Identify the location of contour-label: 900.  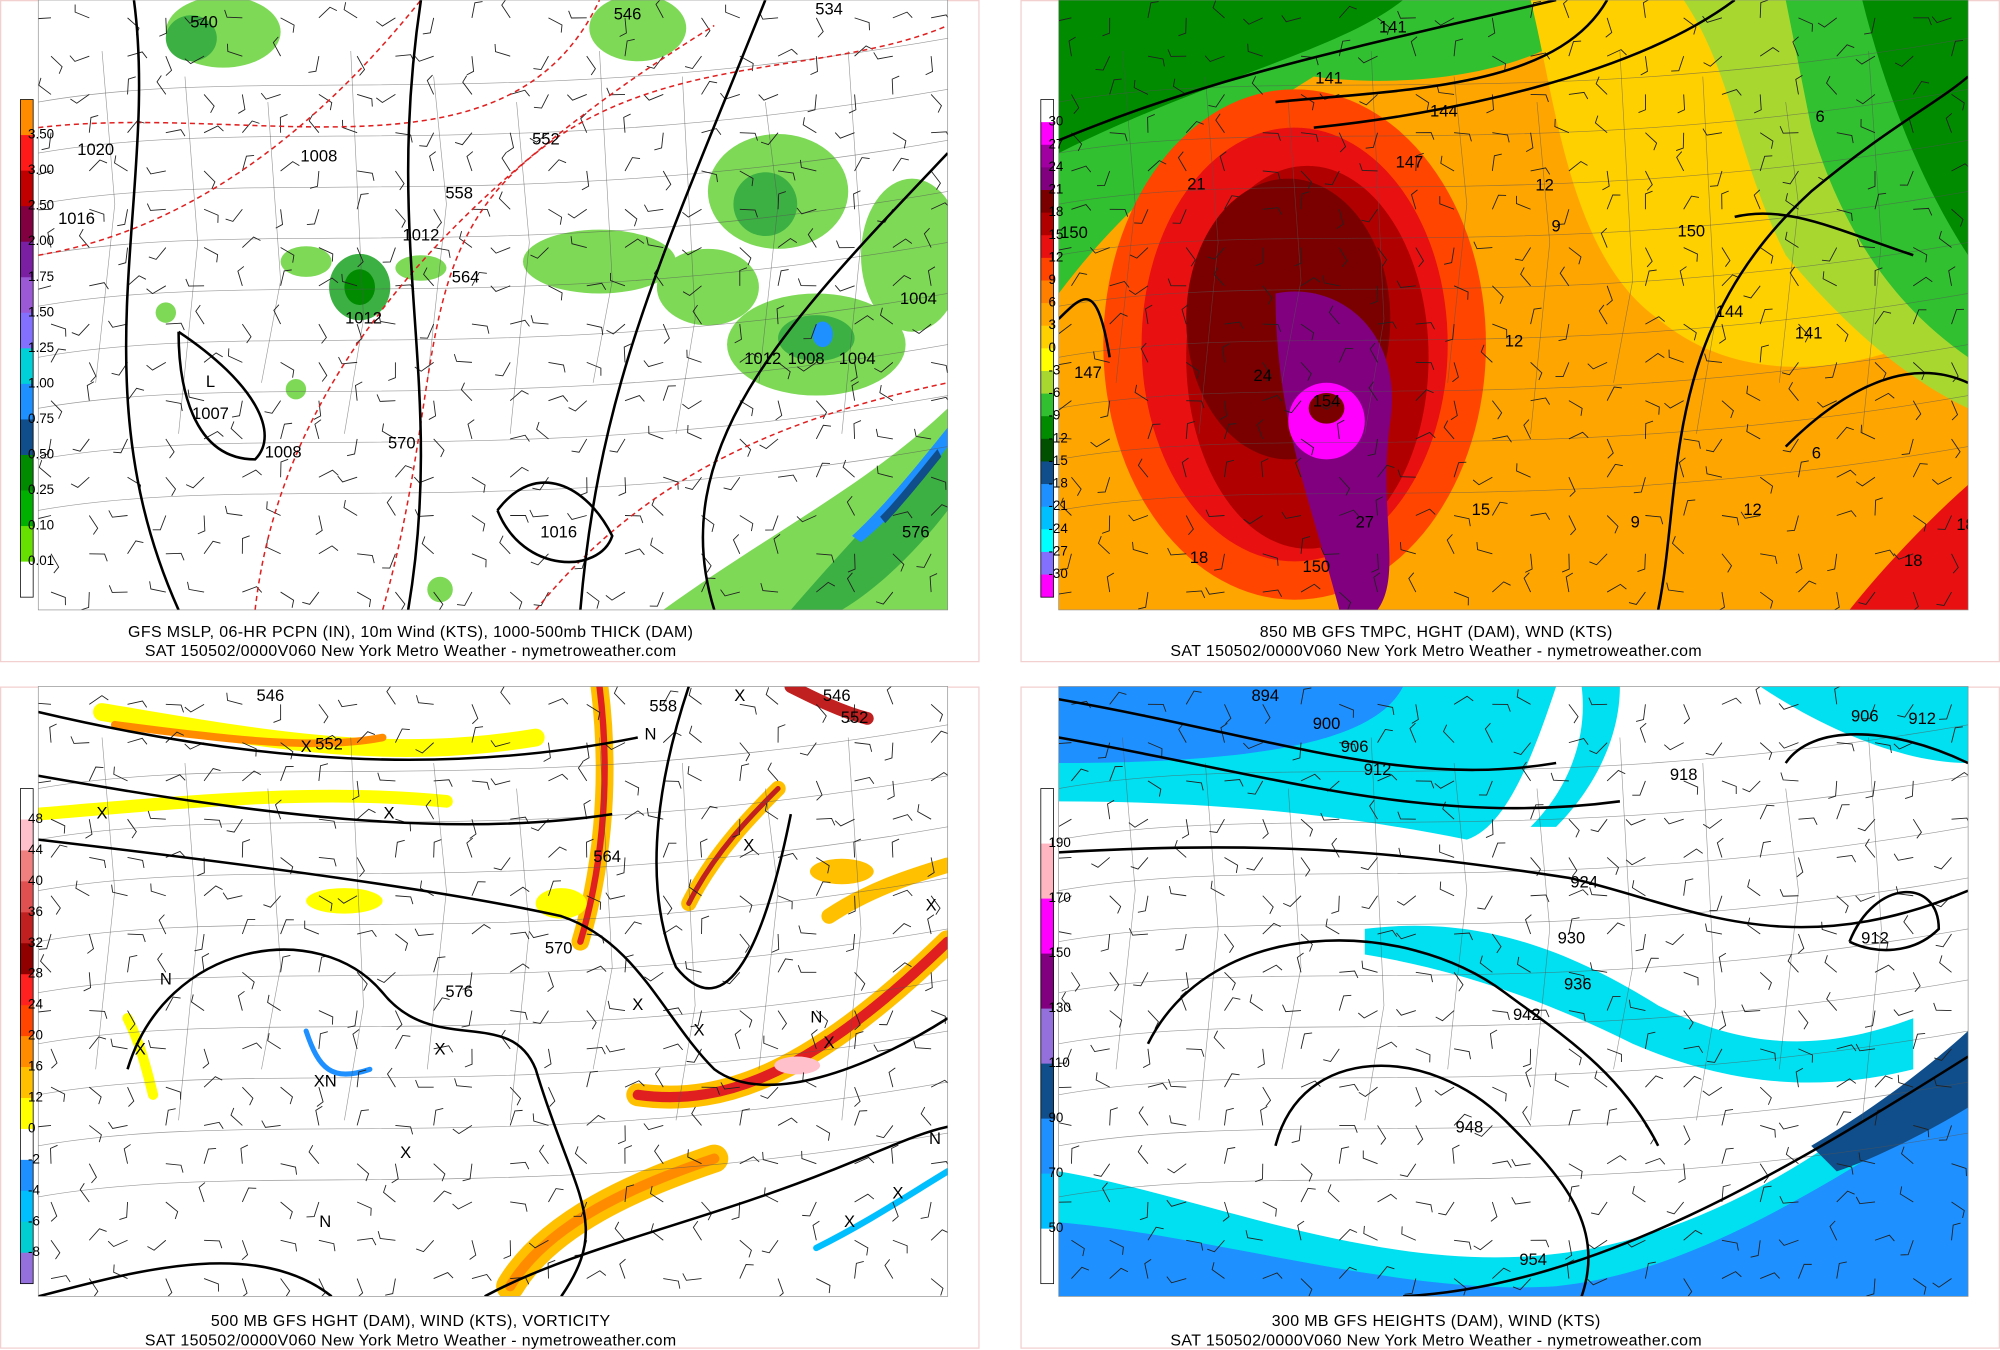
(1327, 723).